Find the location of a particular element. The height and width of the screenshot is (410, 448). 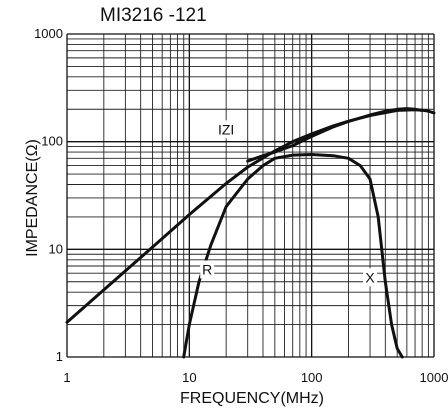

y-tick-label: 1 is located at coordinates (59, 356).